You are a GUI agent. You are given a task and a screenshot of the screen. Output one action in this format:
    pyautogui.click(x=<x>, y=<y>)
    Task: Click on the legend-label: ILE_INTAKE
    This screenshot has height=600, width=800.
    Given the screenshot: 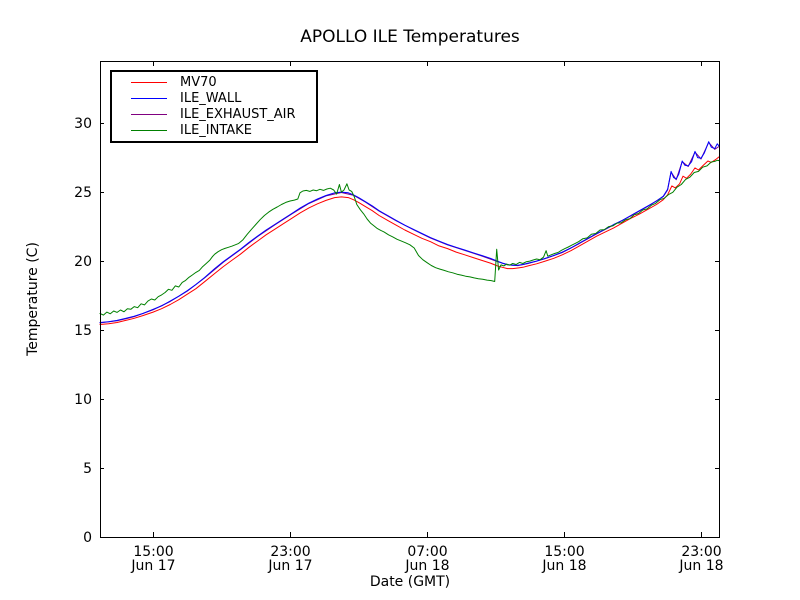 What is the action you would take?
    pyautogui.click(x=216, y=130)
    